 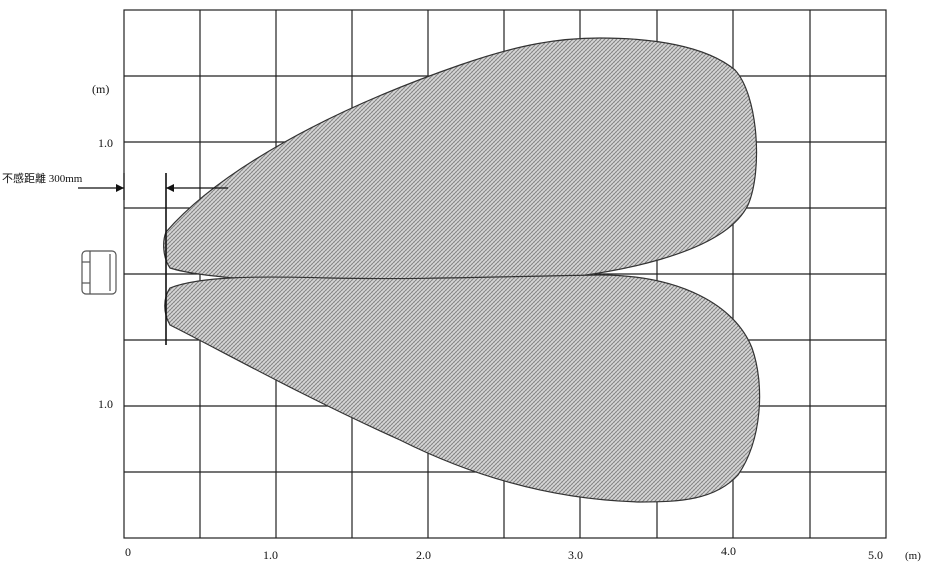 I want to click on x-tick-3: 3.0, so click(x=575, y=555).